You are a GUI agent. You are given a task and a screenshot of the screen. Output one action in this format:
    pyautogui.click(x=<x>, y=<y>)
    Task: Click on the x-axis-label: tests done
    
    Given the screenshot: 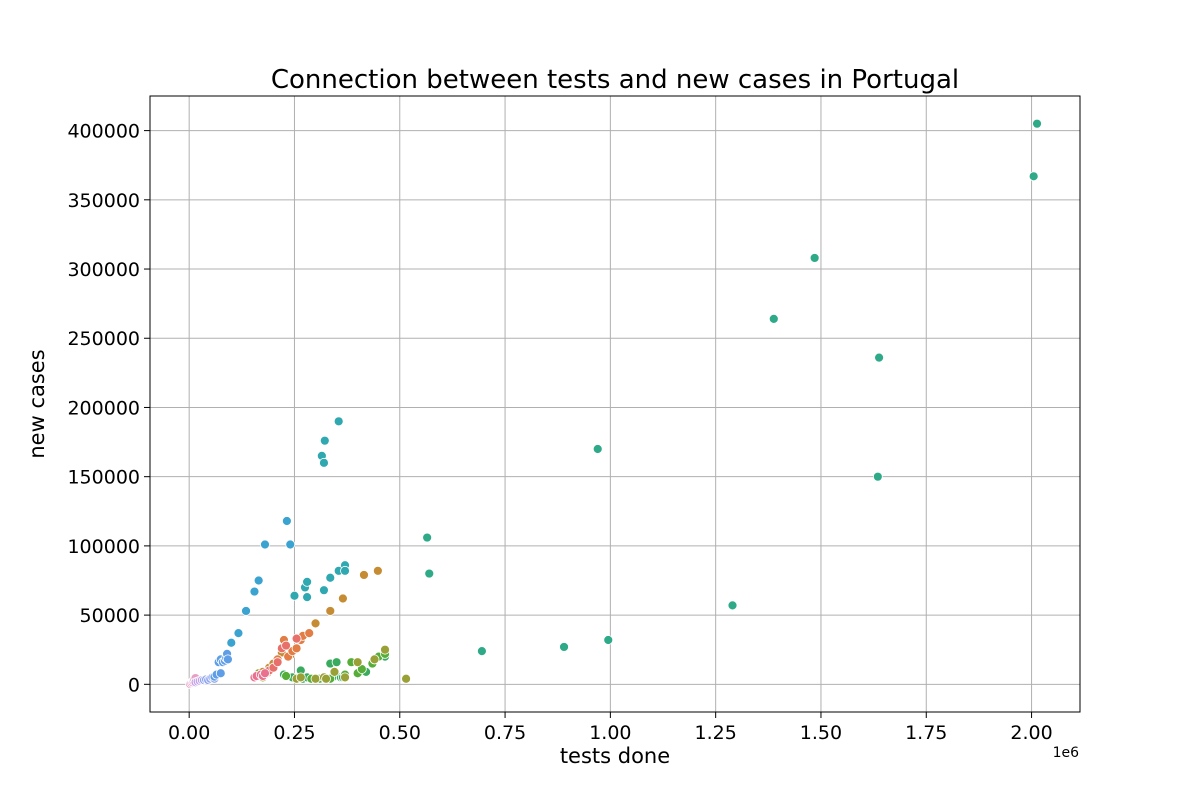 What is the action you would take?
    pyautogui.click(x=615, y=756)
    